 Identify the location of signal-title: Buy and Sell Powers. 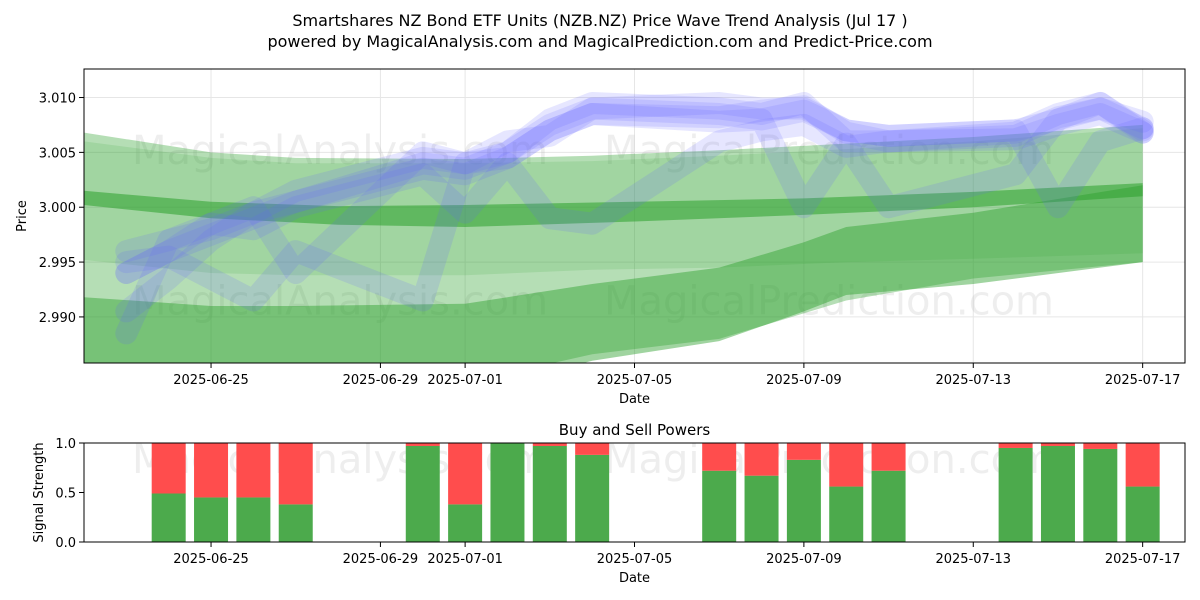
(635, 430).